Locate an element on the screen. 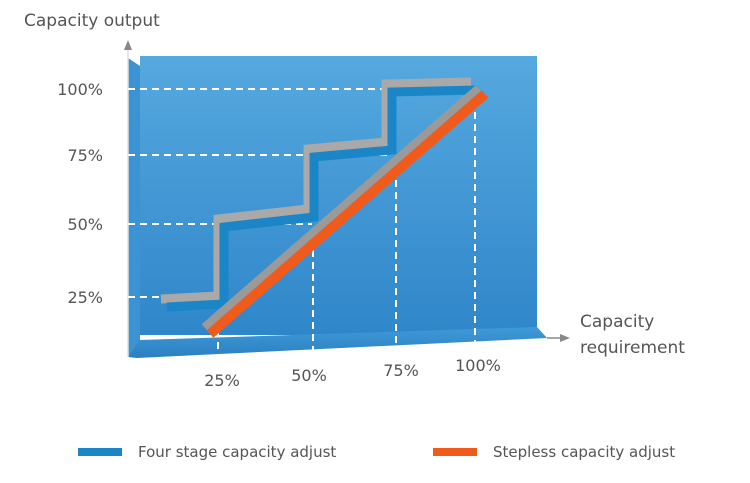 Image resolution: width=750 pixels, height=483 pixels. y-tick-label: 50% is located at coordinates (85, 224).